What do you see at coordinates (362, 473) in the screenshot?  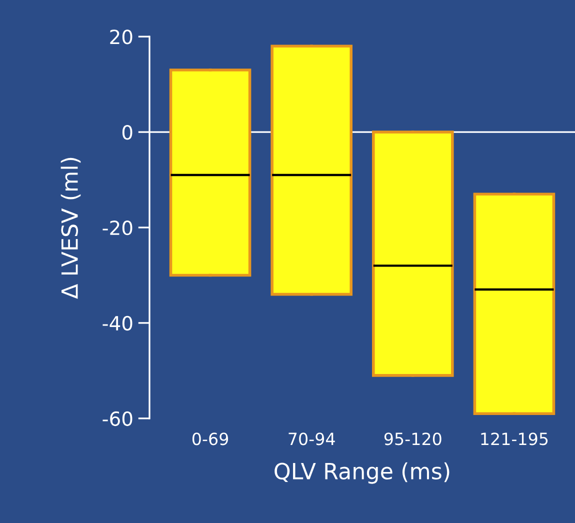 I see `x-axis-title: QLV Range (ms)` at bounding box center [362, 473].